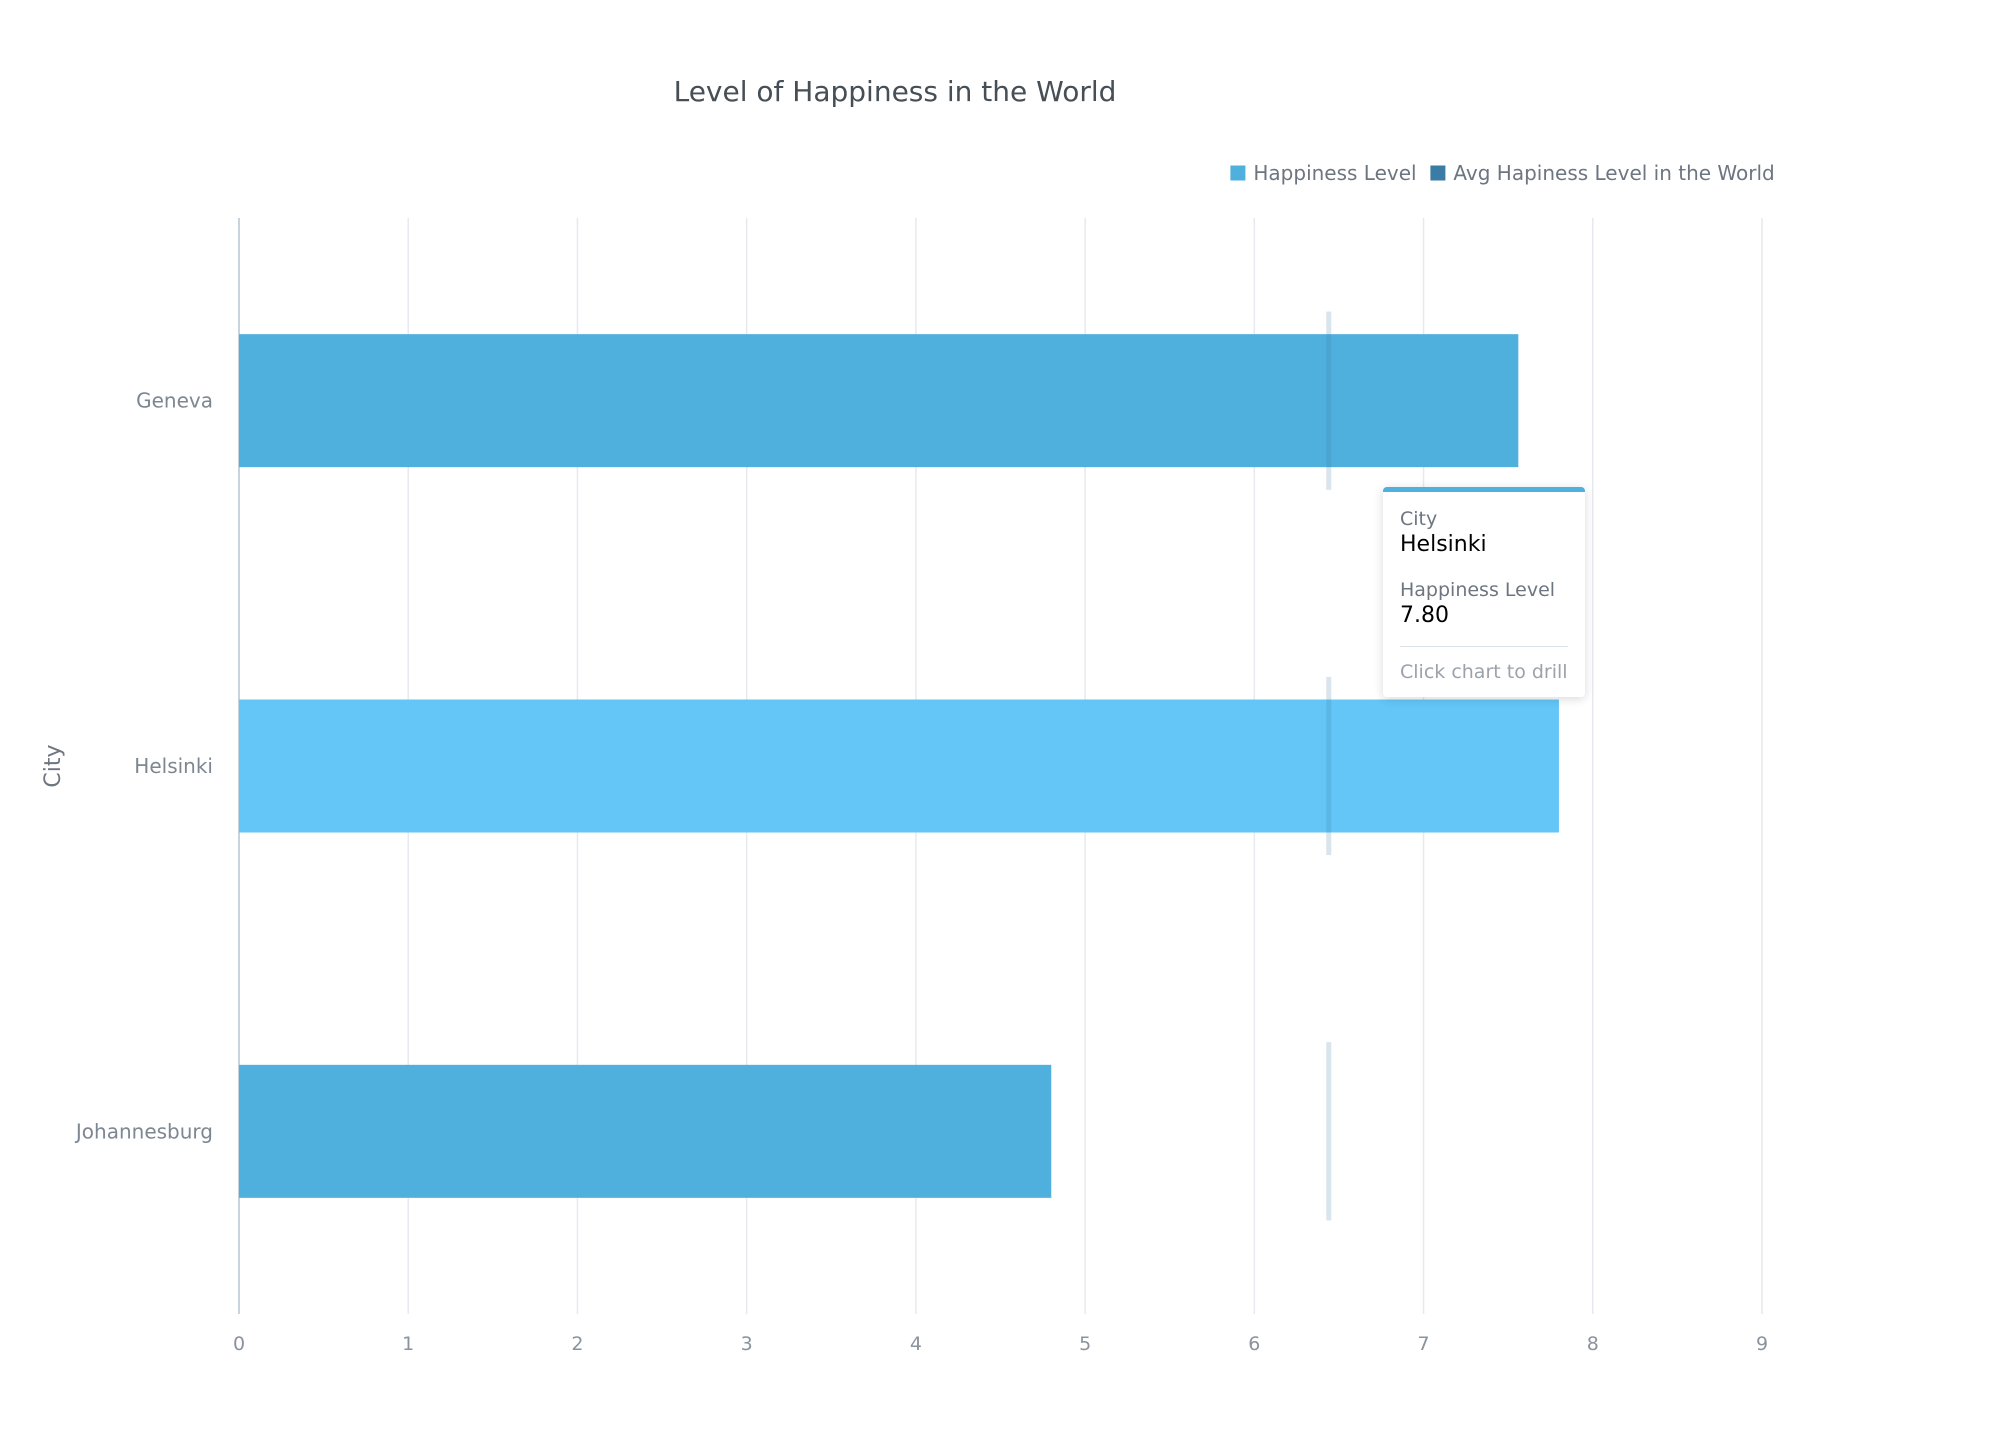  Describe the element at coordinates (173, 766) in the screenshot. I see `category-label: Helsinki` at that location.